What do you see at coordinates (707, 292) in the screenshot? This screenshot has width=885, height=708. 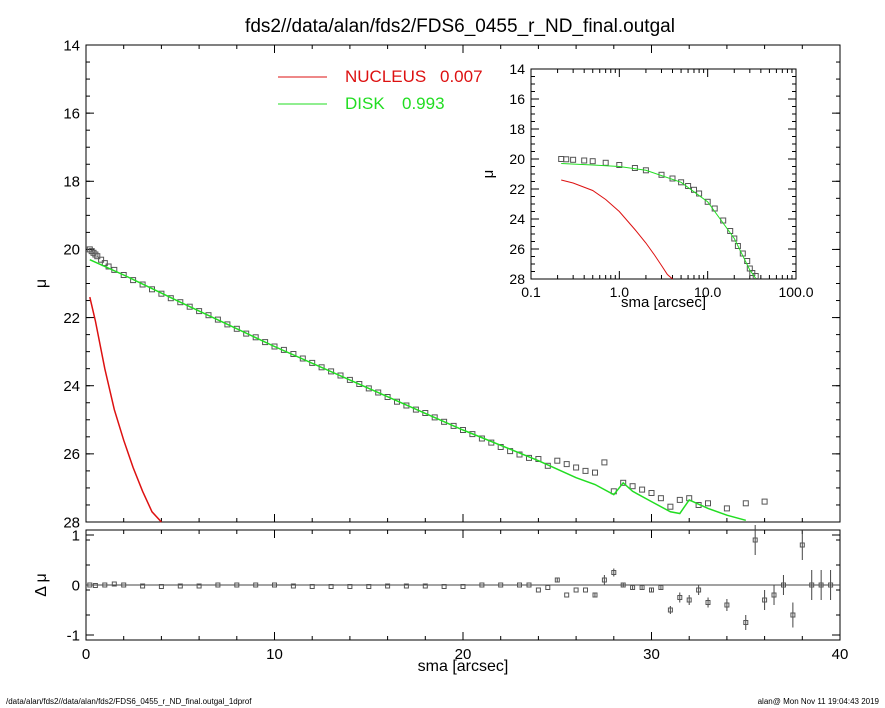 I see `inset-x-tick-label: 10.0` at bounding box center [707, 292].